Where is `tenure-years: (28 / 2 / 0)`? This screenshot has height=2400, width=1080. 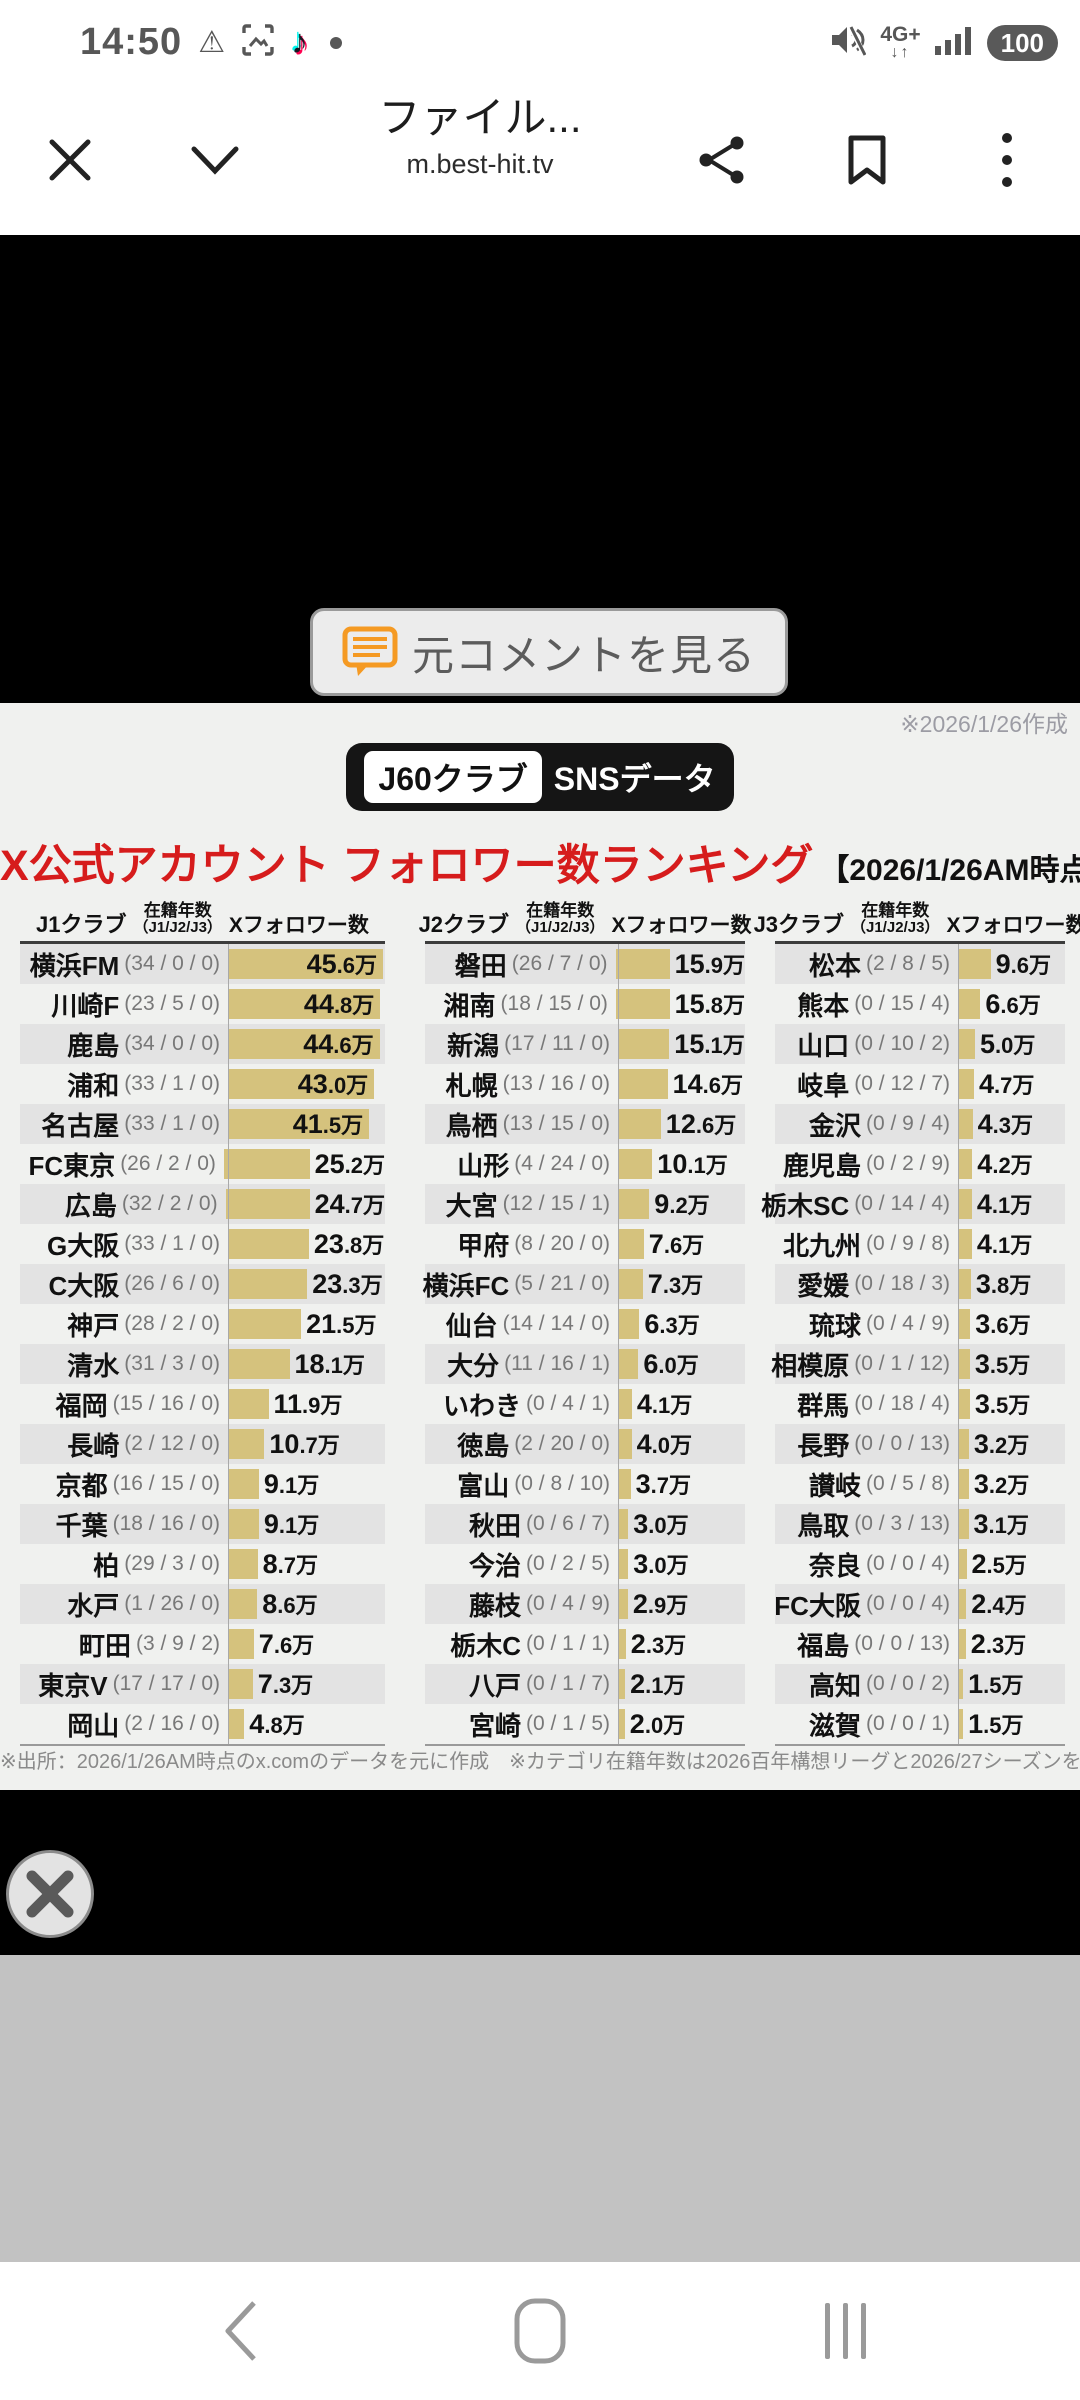 tenure-years: (28 / 2 / 0) is located at coordinates (172, 1323).